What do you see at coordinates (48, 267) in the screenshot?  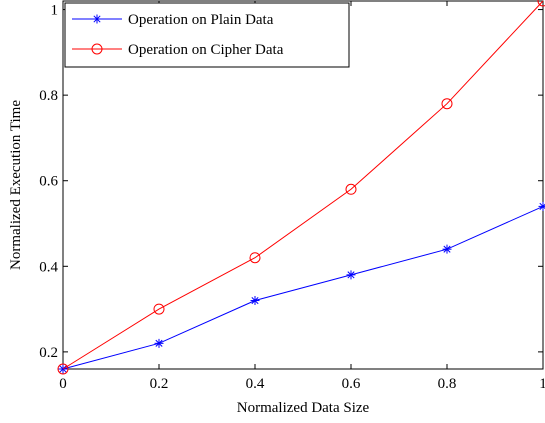 I see `y-tick-label: 0.4` at bounding box center [48, 267].